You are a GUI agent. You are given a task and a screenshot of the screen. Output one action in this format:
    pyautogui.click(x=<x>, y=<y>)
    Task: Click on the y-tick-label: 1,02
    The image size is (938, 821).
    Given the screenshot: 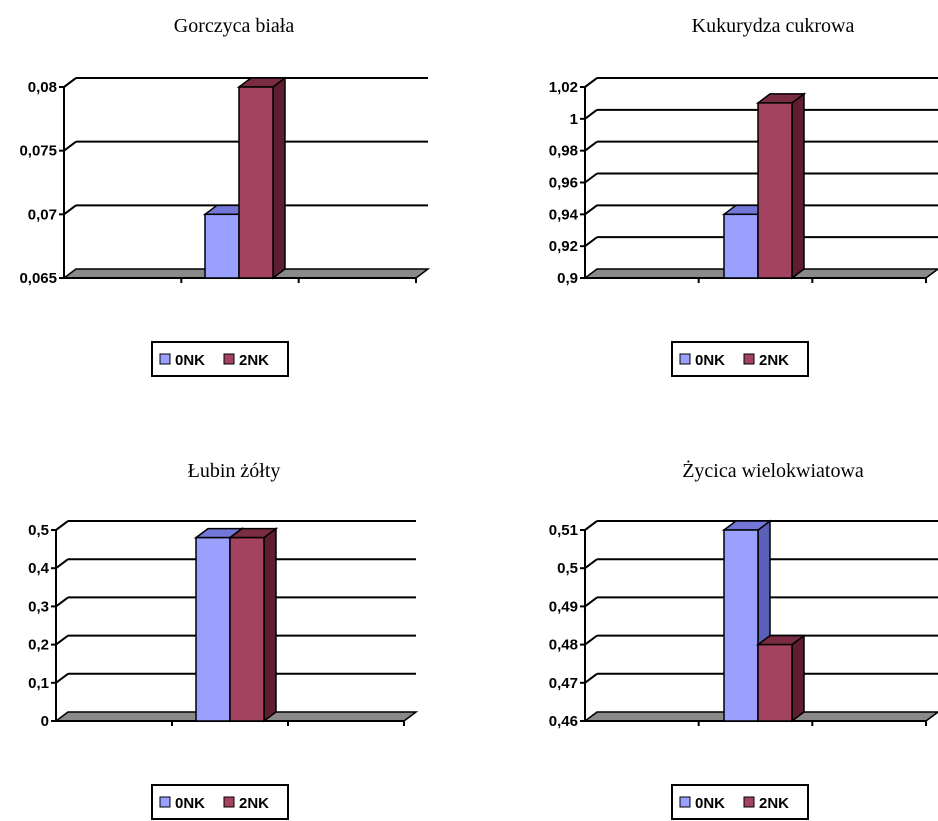 What is the action you would take?
    pyautogui.click(x=563, y=87)
    